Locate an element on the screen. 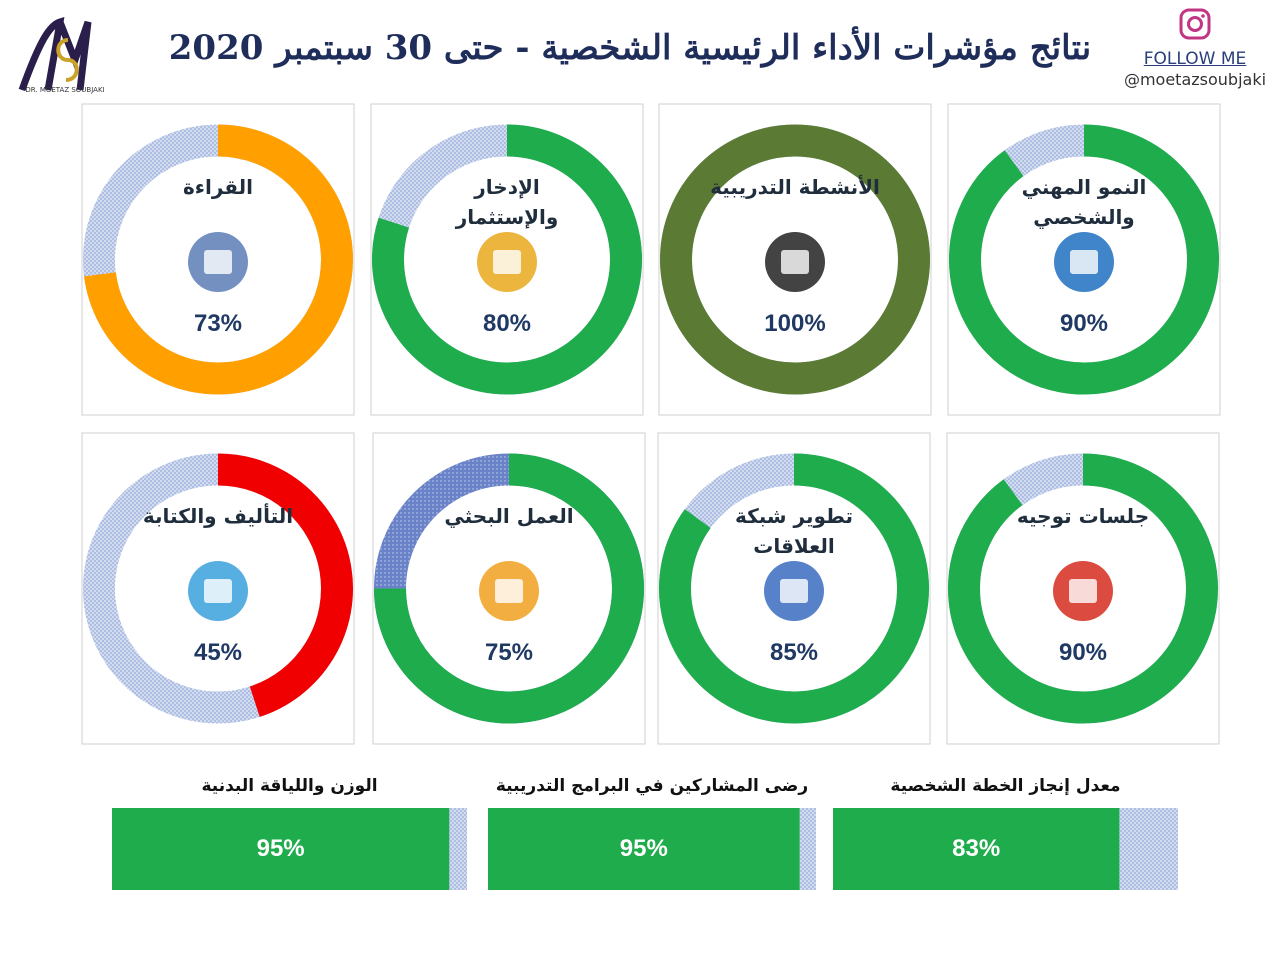 This screenshot has height=960, width=1280. value-label: 73% is located at coordinates (218, 323).